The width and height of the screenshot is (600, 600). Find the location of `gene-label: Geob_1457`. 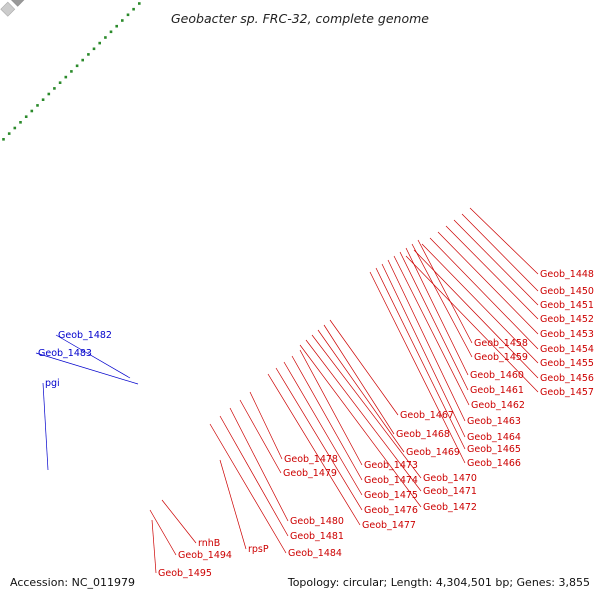

gene-label: Geob_1457 is located at coordinates (567, 392).